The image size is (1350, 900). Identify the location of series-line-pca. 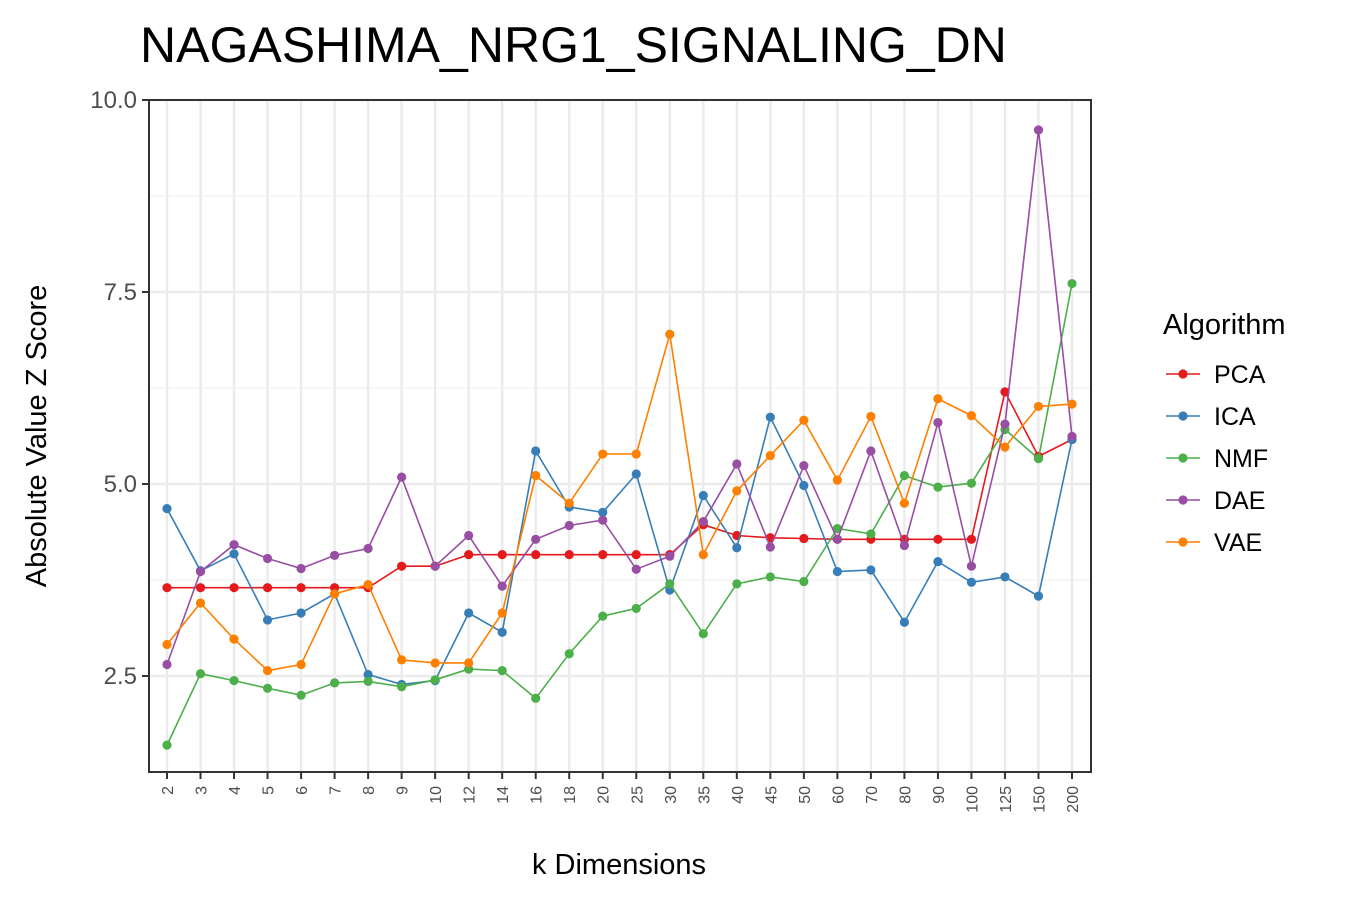
(620, 489).